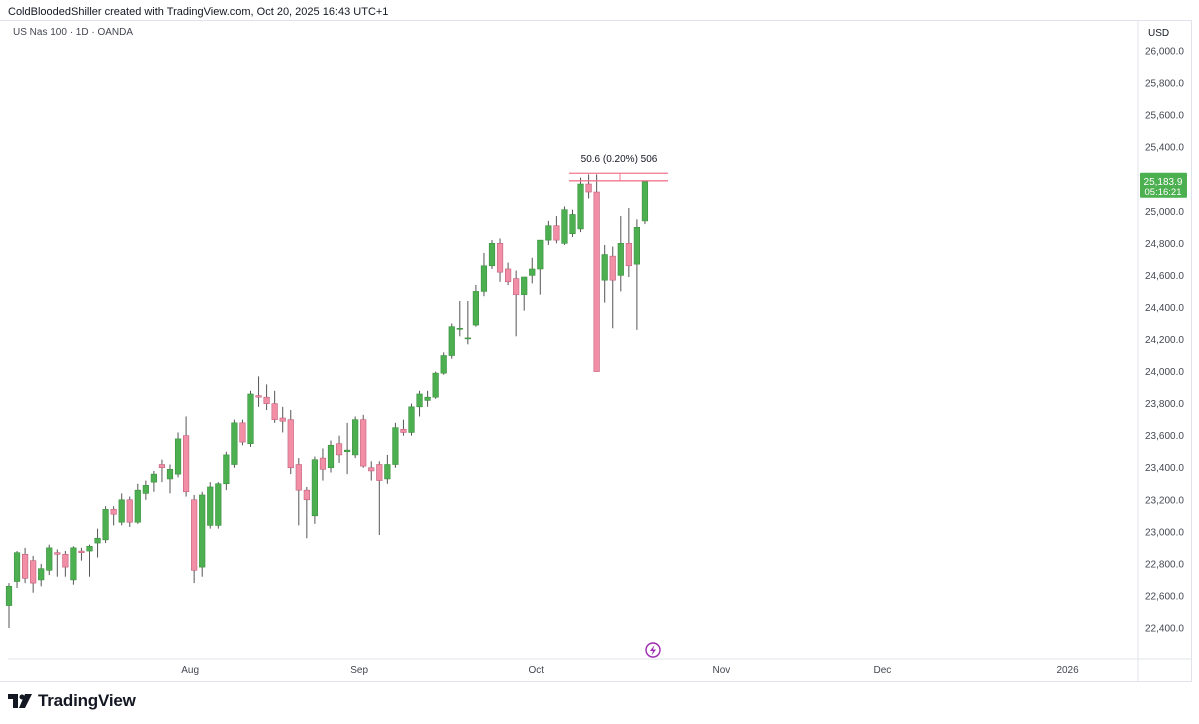 The height and width of the screenshot is (724, 1199). I want to click on y-tick-label: 24,000.0, so click(1164, 372).